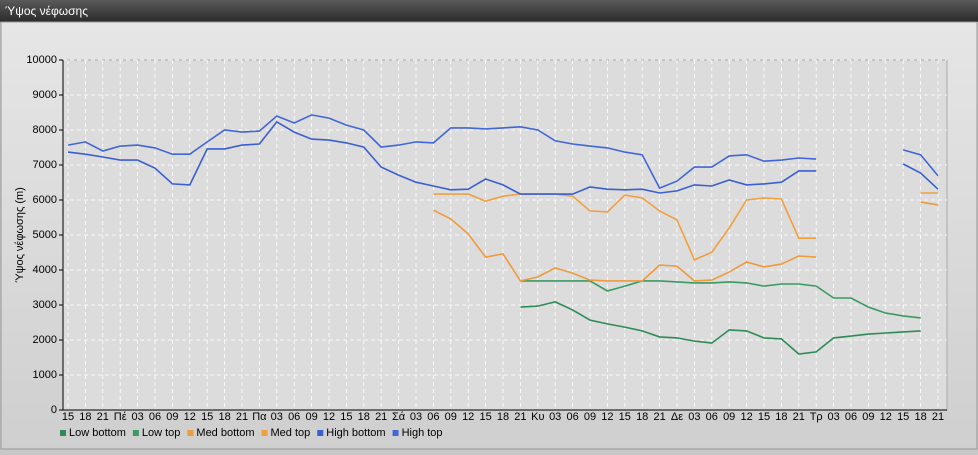  I want to click on y-tick-label: 9000, so click(45, 95).